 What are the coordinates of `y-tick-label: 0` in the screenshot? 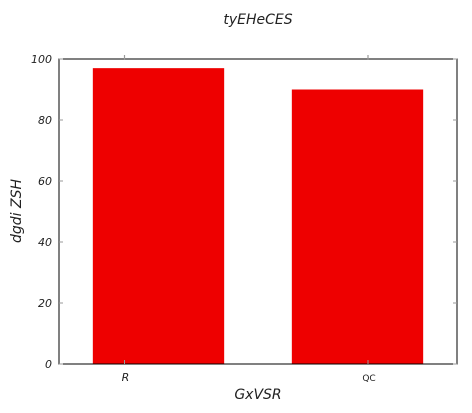 It's located at (48, 364).